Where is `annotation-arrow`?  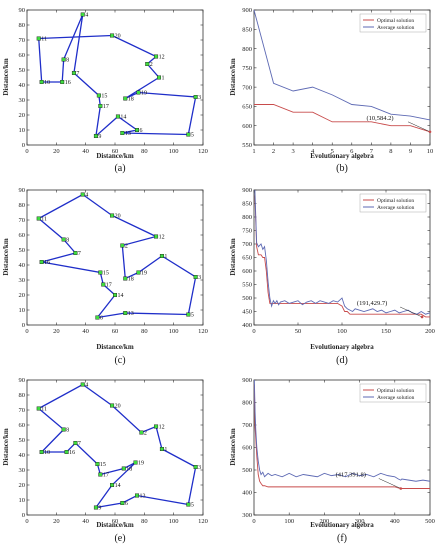 annotation-arrow is located at coordinates (419, 127).